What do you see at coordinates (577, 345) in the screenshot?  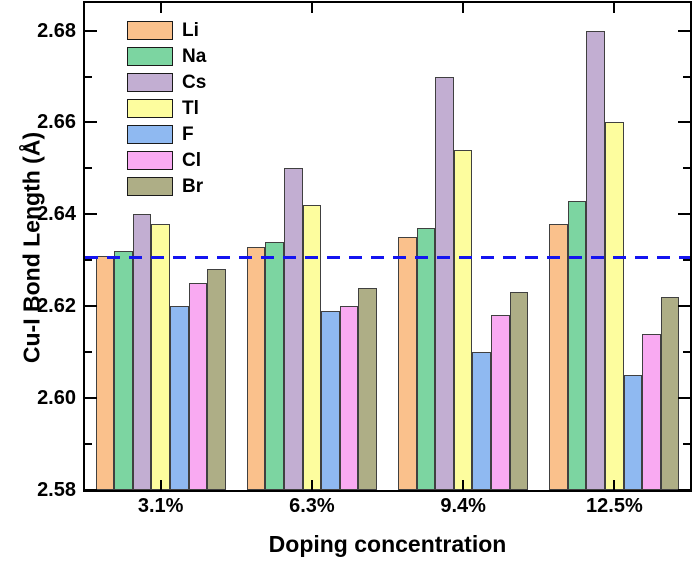 I see `bar-na-12.5%` at bounding box center [577, 345].